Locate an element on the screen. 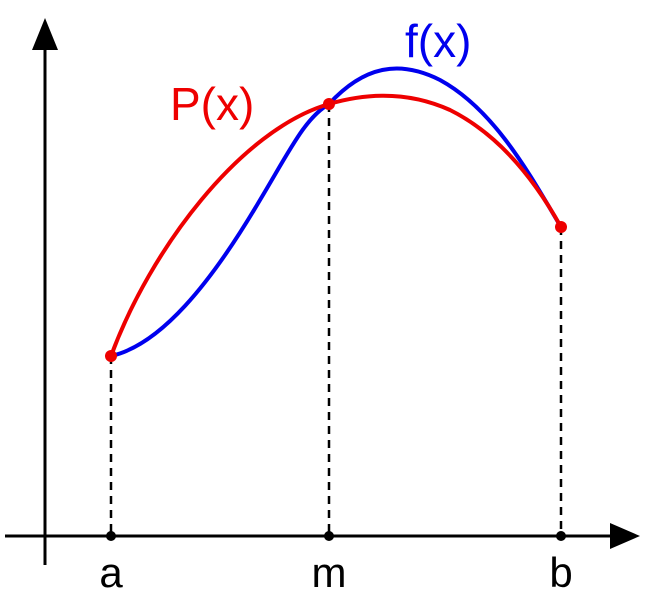 The width and height of the screenshot is (663, 599). label-a: a is located at coordinates (111, 572).